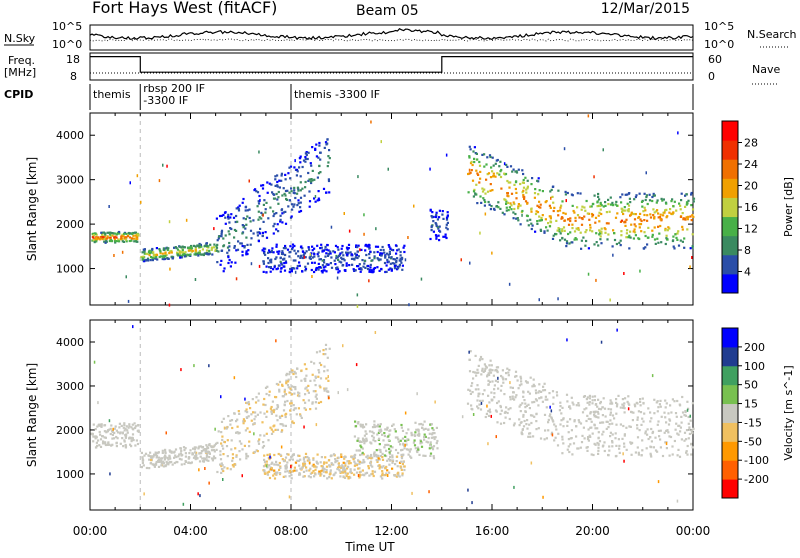  What do you see at coordinates (391, 64) in the screenshot?
I see `frequency-trace` at bounding box center [391, 64].